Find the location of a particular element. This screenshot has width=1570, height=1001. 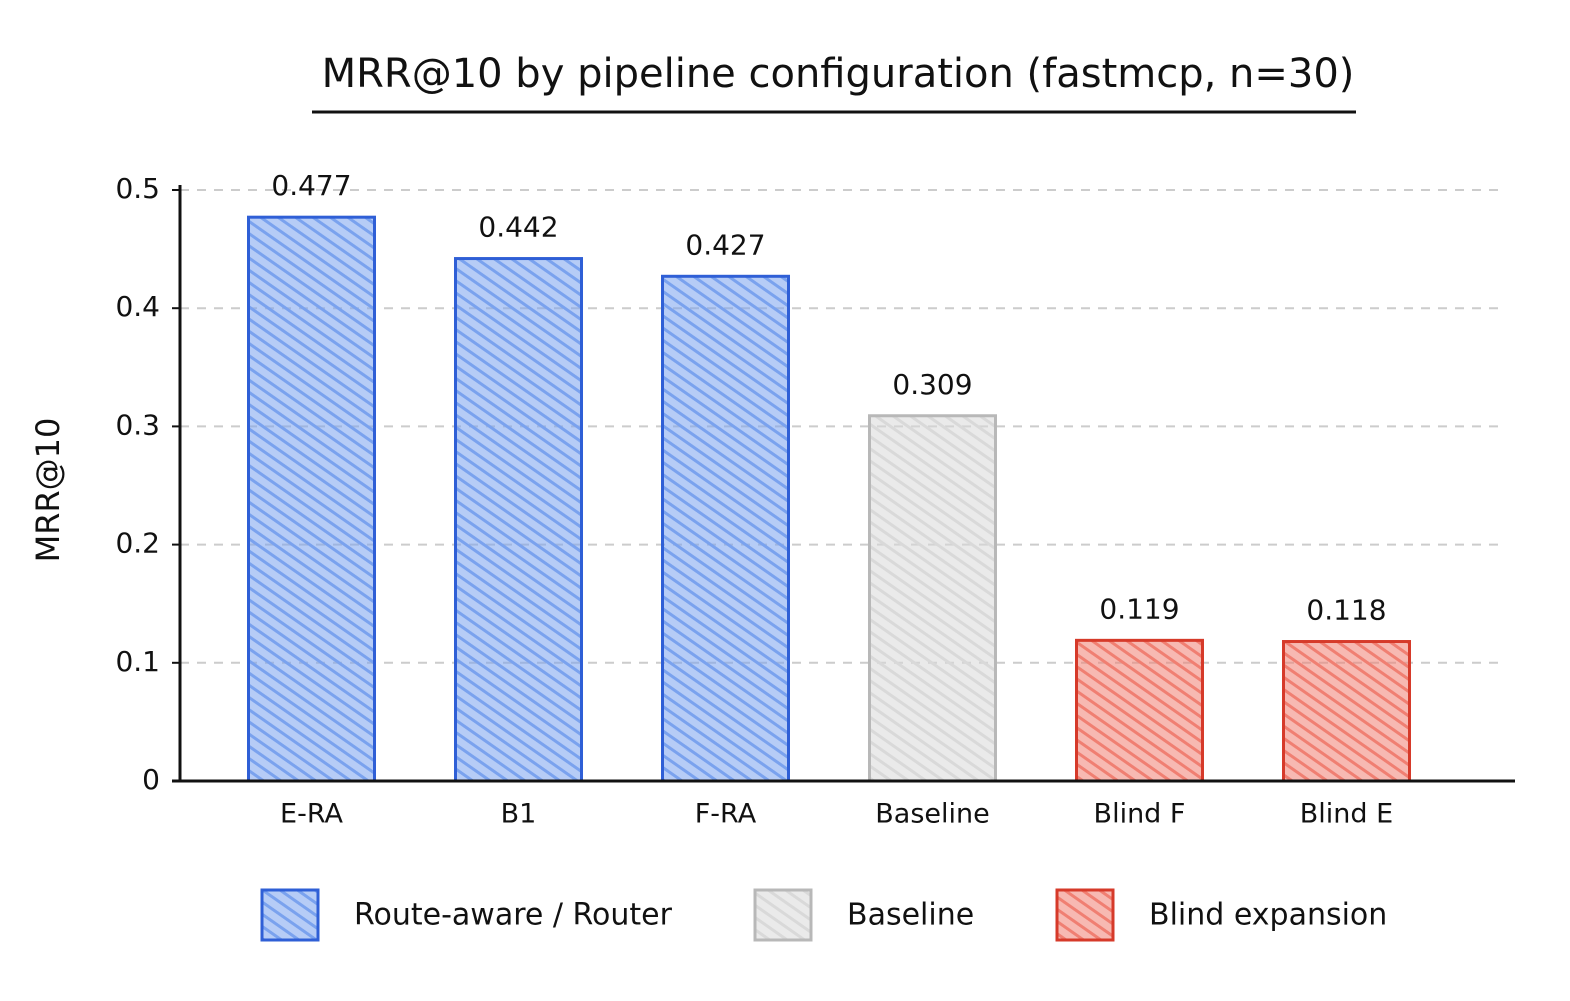

value-label: 0.442 is located at coordinates (518, 227).